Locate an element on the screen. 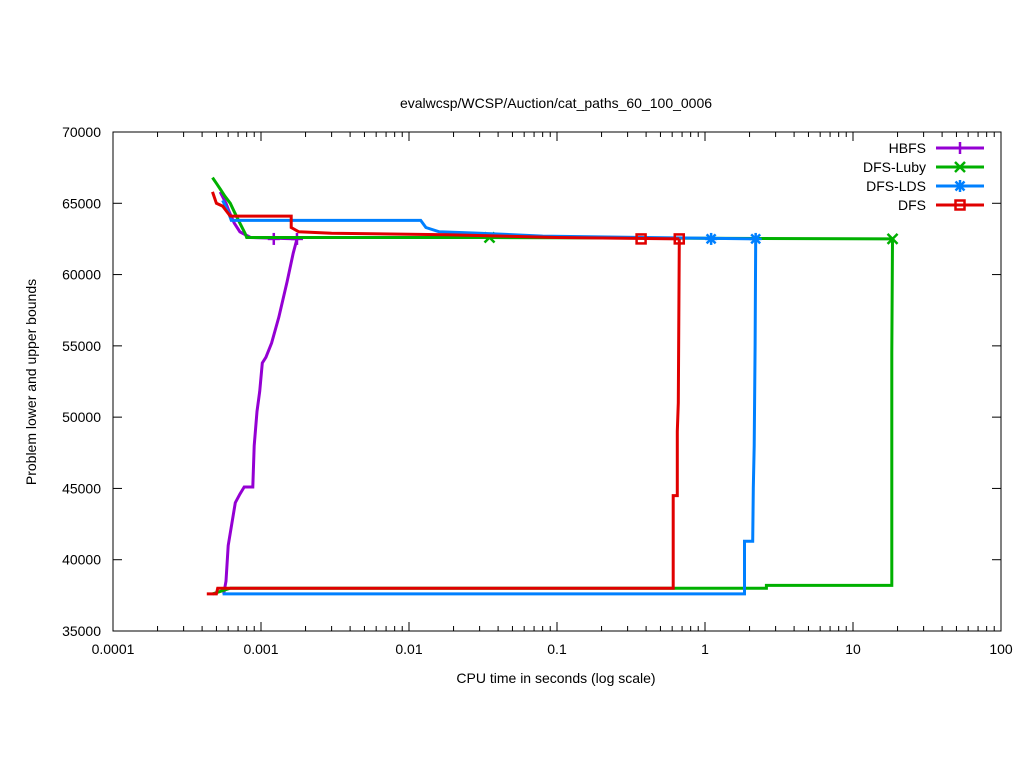 This screenshot has width=1024, height=768. series-line-dfs is located at coordinates (445, 216).